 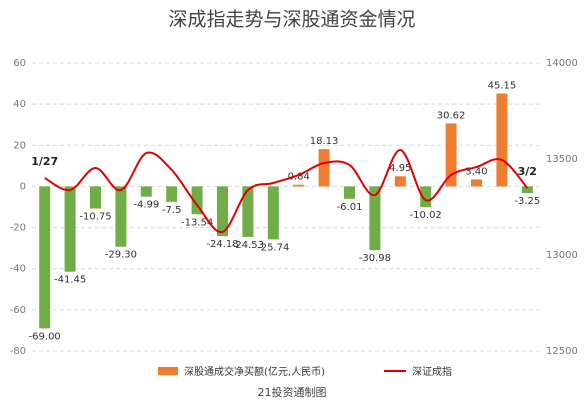 What do you see at coordinates (248, 245) in the screenshot?
I see `data-label: -24.53` at bounding box center [248, 245].